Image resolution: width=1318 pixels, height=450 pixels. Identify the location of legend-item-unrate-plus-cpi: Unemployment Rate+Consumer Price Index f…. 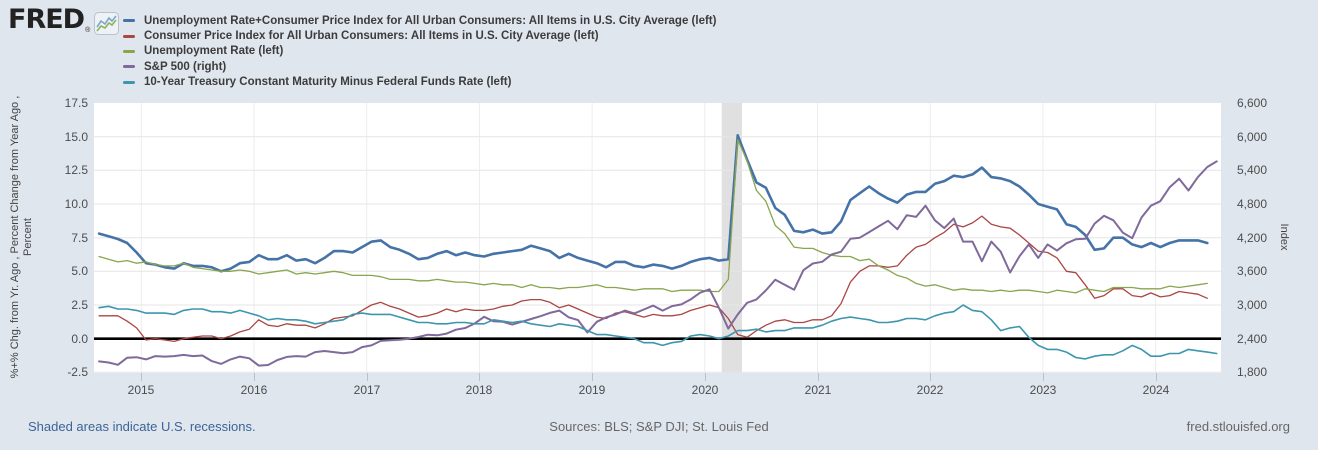
(419, 20).